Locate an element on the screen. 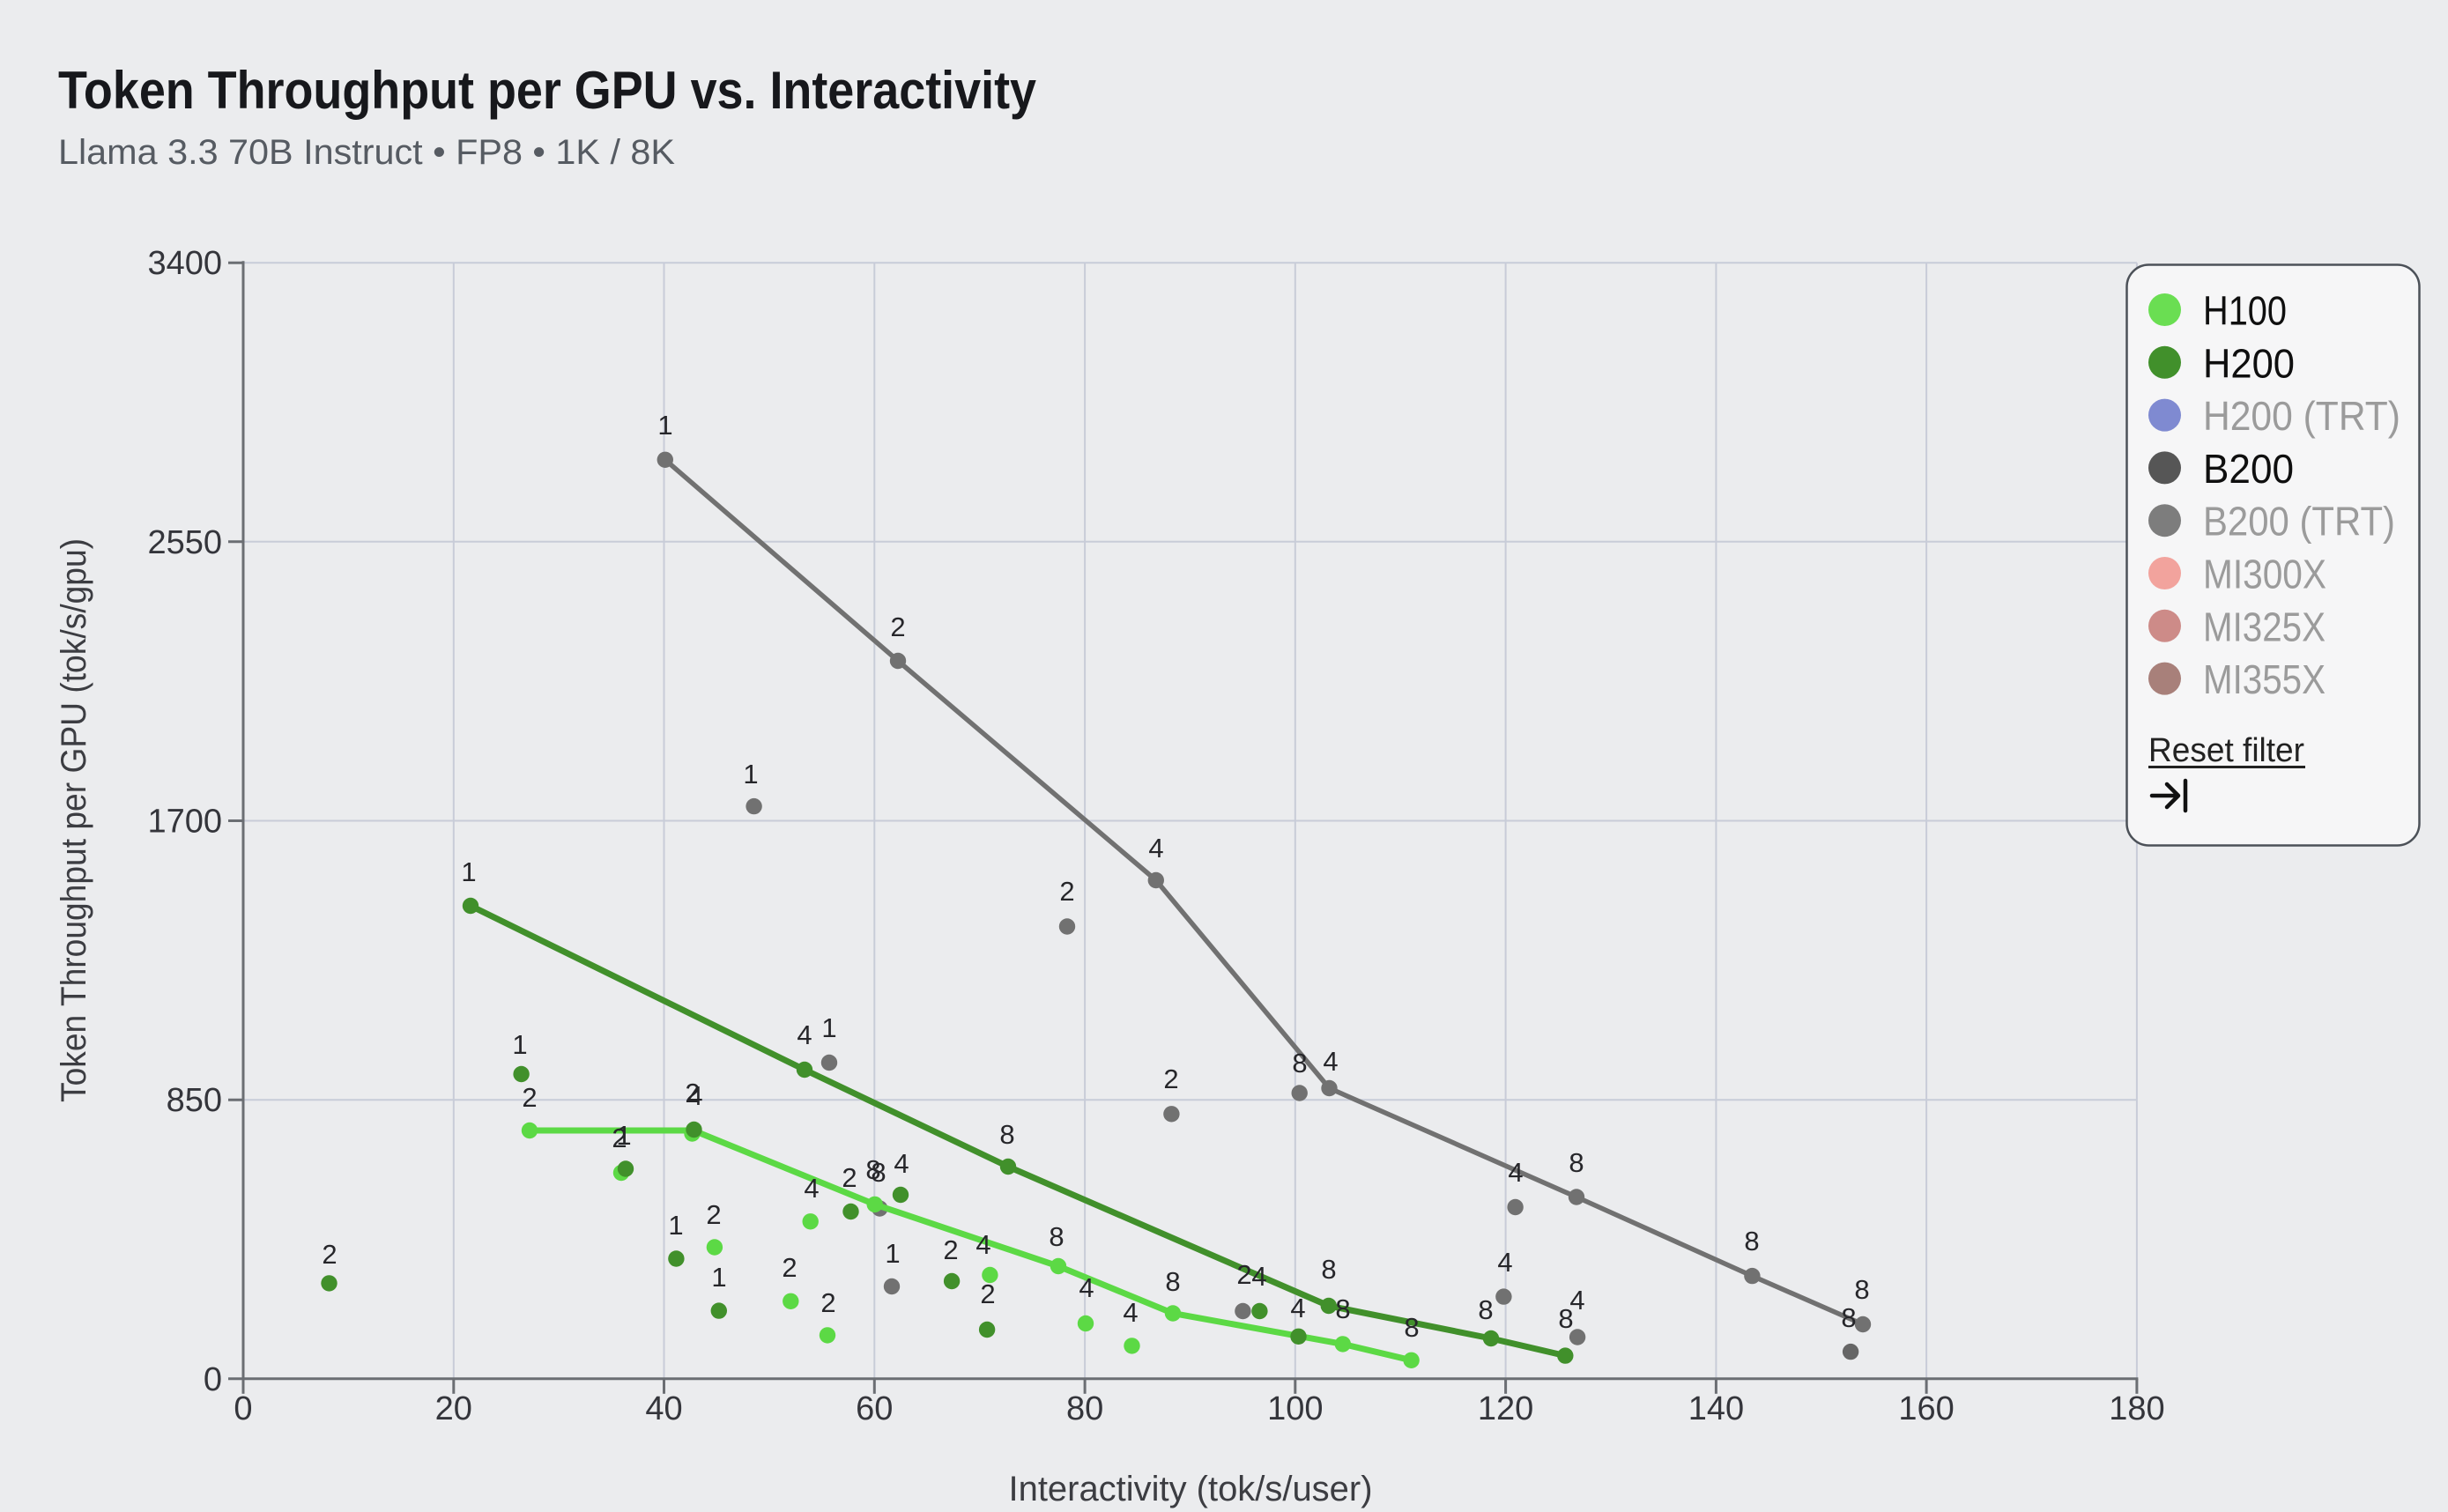 This screenshot has width=2448, height=1512. svg-text: 180 is located at coordinates (2136, 1408).